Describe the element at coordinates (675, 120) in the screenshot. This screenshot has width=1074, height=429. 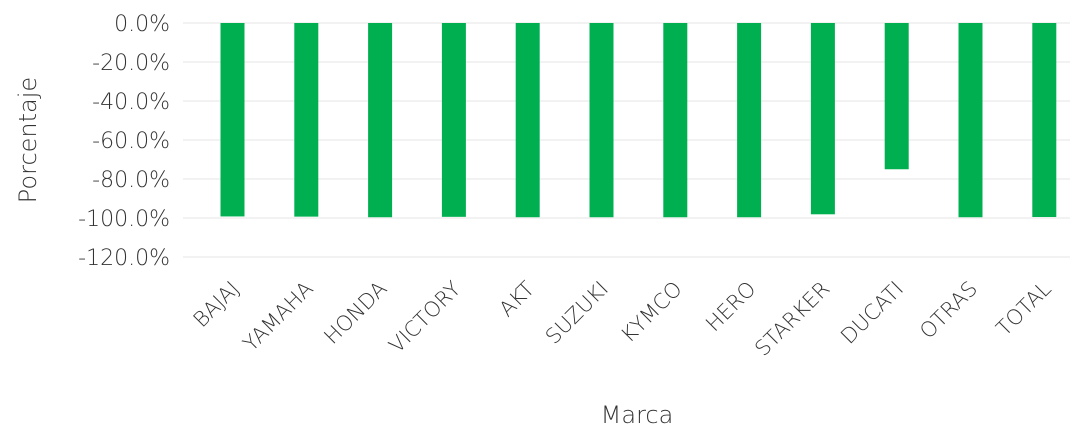
I see `bar-kymco` at that location.